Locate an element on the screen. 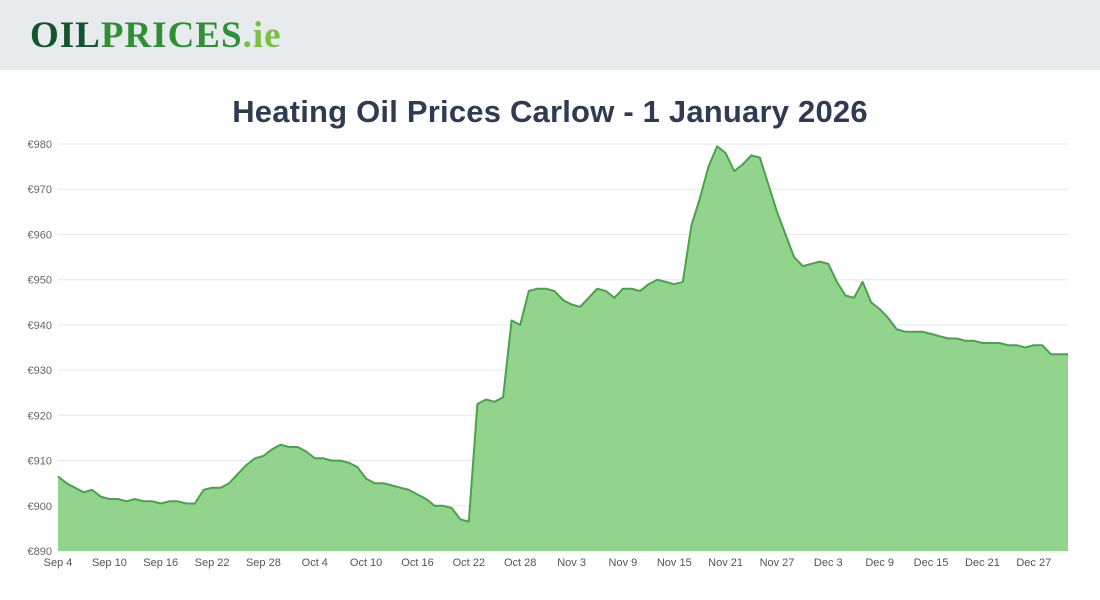 This screenshot has width=1100, height=600. y-axis-label: €910 is located at coordinates (40, 462).